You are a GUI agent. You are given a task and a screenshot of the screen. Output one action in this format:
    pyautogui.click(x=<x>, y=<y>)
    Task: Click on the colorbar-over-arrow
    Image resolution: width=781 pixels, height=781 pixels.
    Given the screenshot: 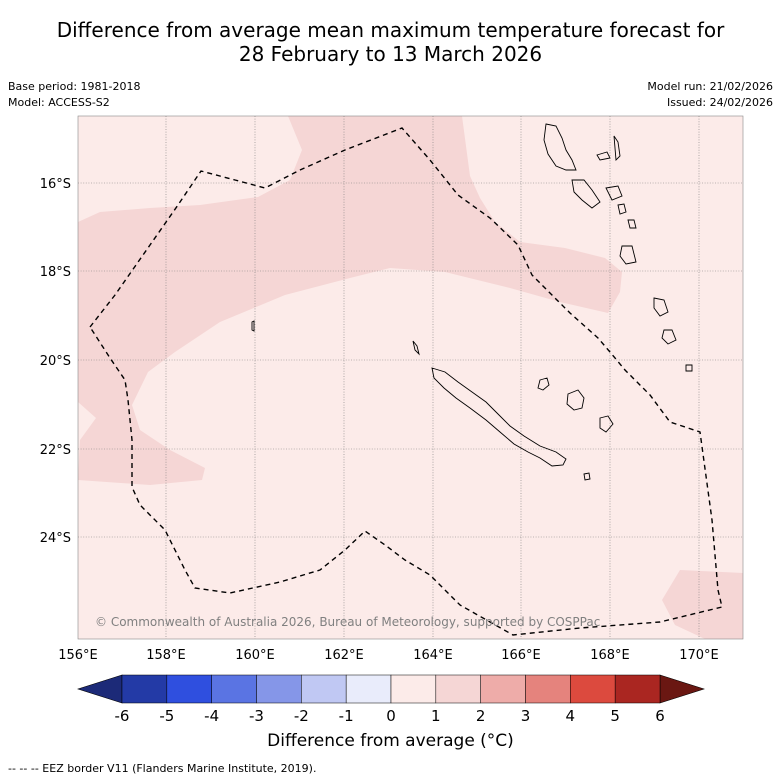 What is the action you would take?
    pyautogui.click(x=682, y=689)
    